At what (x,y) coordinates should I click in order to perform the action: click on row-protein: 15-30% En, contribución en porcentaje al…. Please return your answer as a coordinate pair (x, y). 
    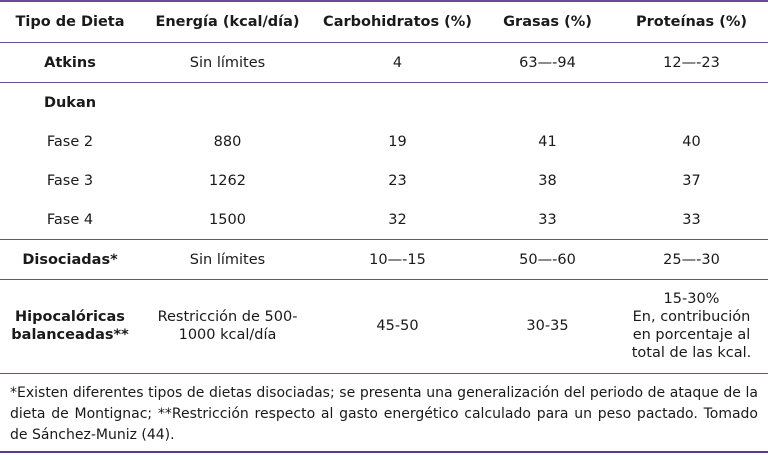
    Looking at the image, I should click on (691, 325).